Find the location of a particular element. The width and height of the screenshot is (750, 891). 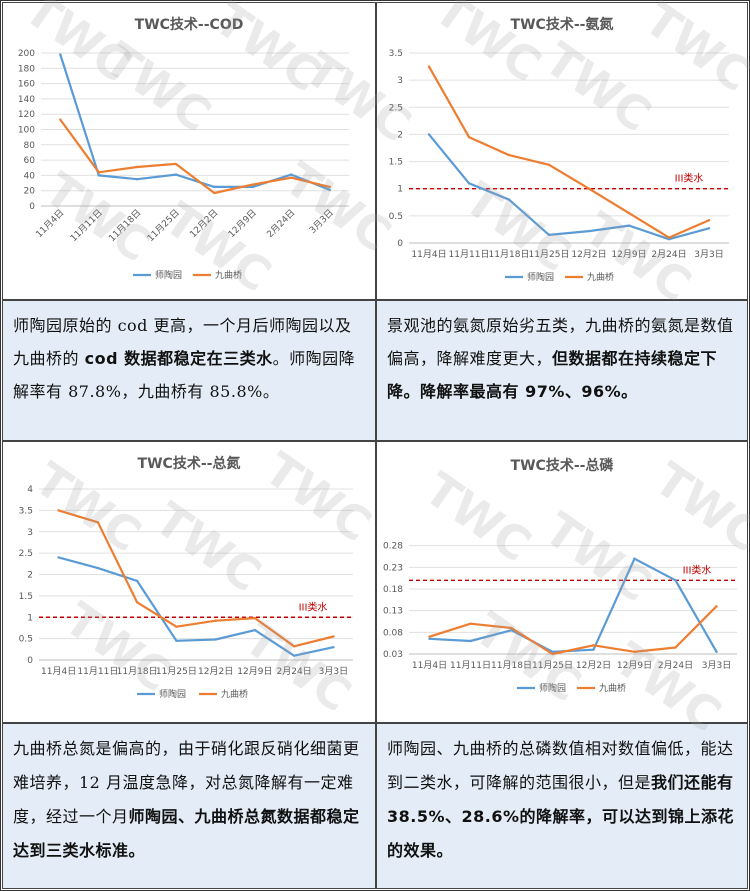

note-text: 师陶园原始的 cod 更高，一个月后师陶园以及九曲桥的 is located at coordinates (182, 342).